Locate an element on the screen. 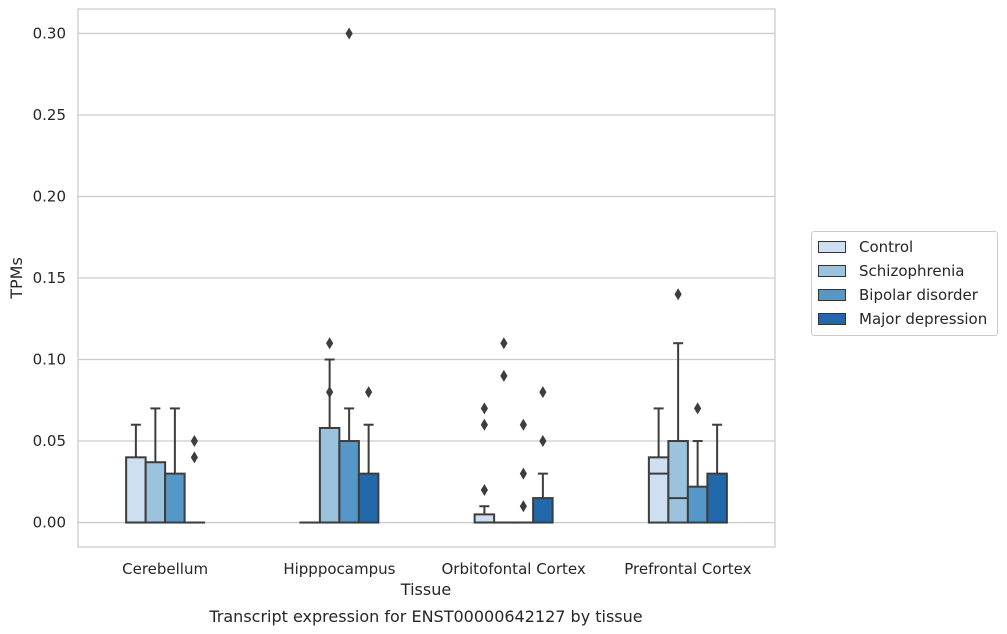 Image resolution: width=1007 pixels, height=634 pixels. y-tick-label: 0.05 is located at coordinates (49, 441).